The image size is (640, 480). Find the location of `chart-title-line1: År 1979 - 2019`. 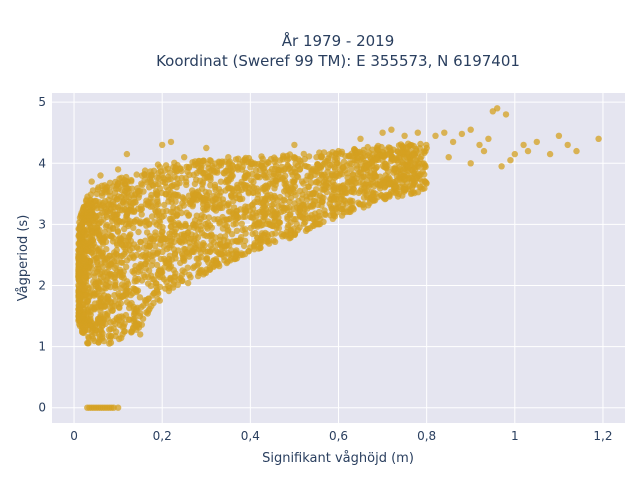

chart-title-line1: År 1979 - 2019 is located at coordinates (338, 40).